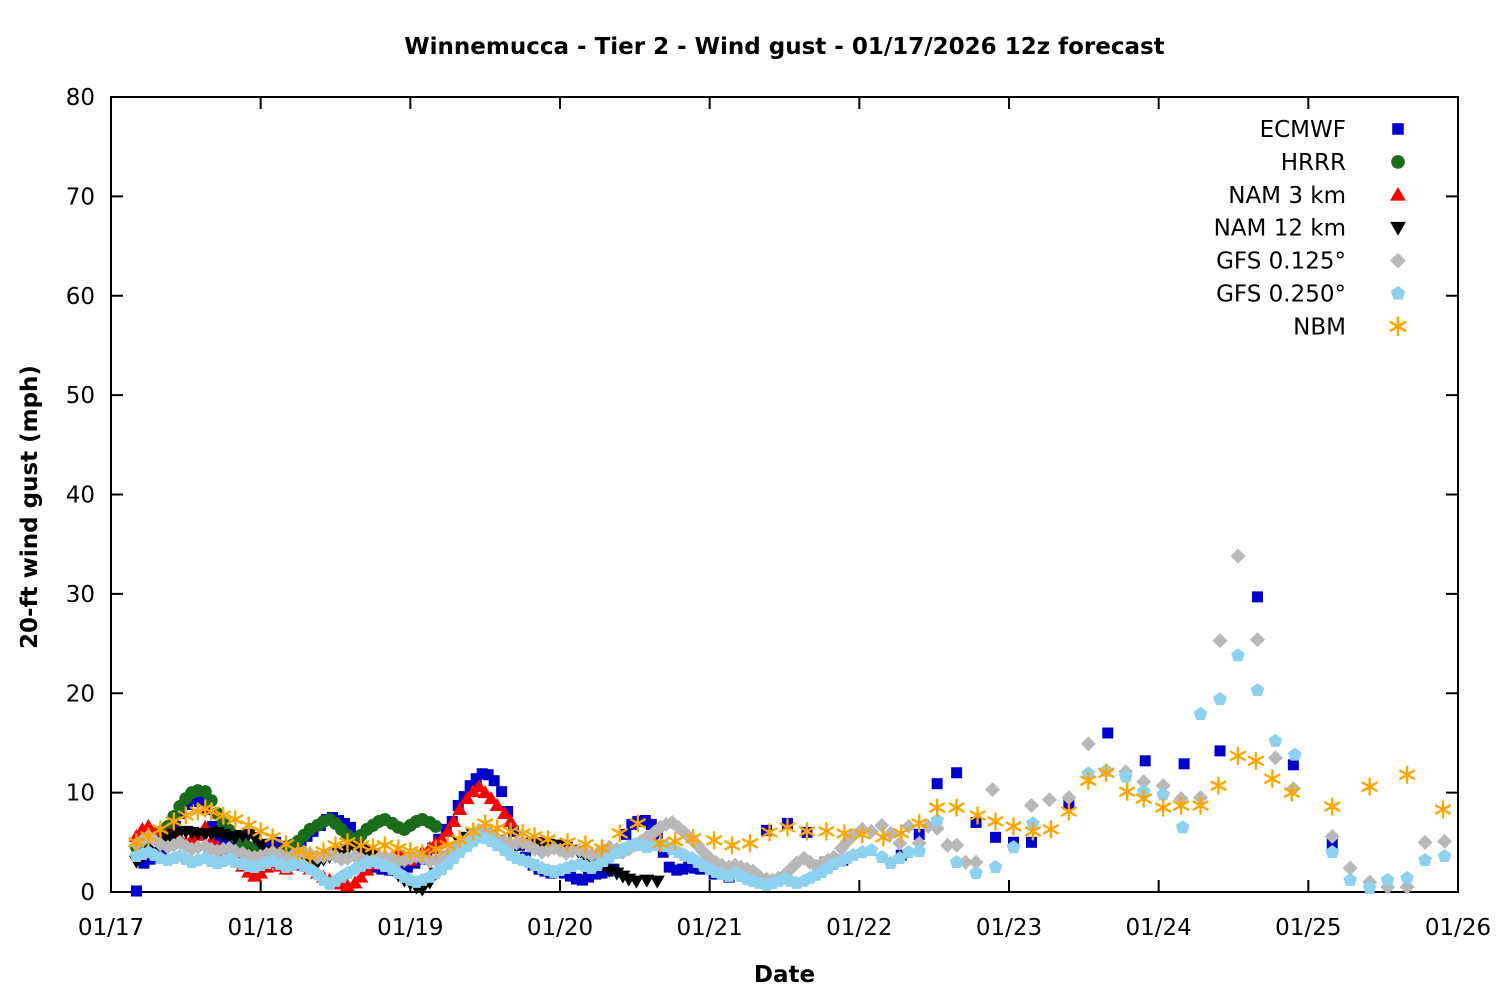 This screenshot has height=1000, width=1500. Describe the element at coordinates (87, 893) in the screenshot. I see `y-tick-label: 0` at that location.